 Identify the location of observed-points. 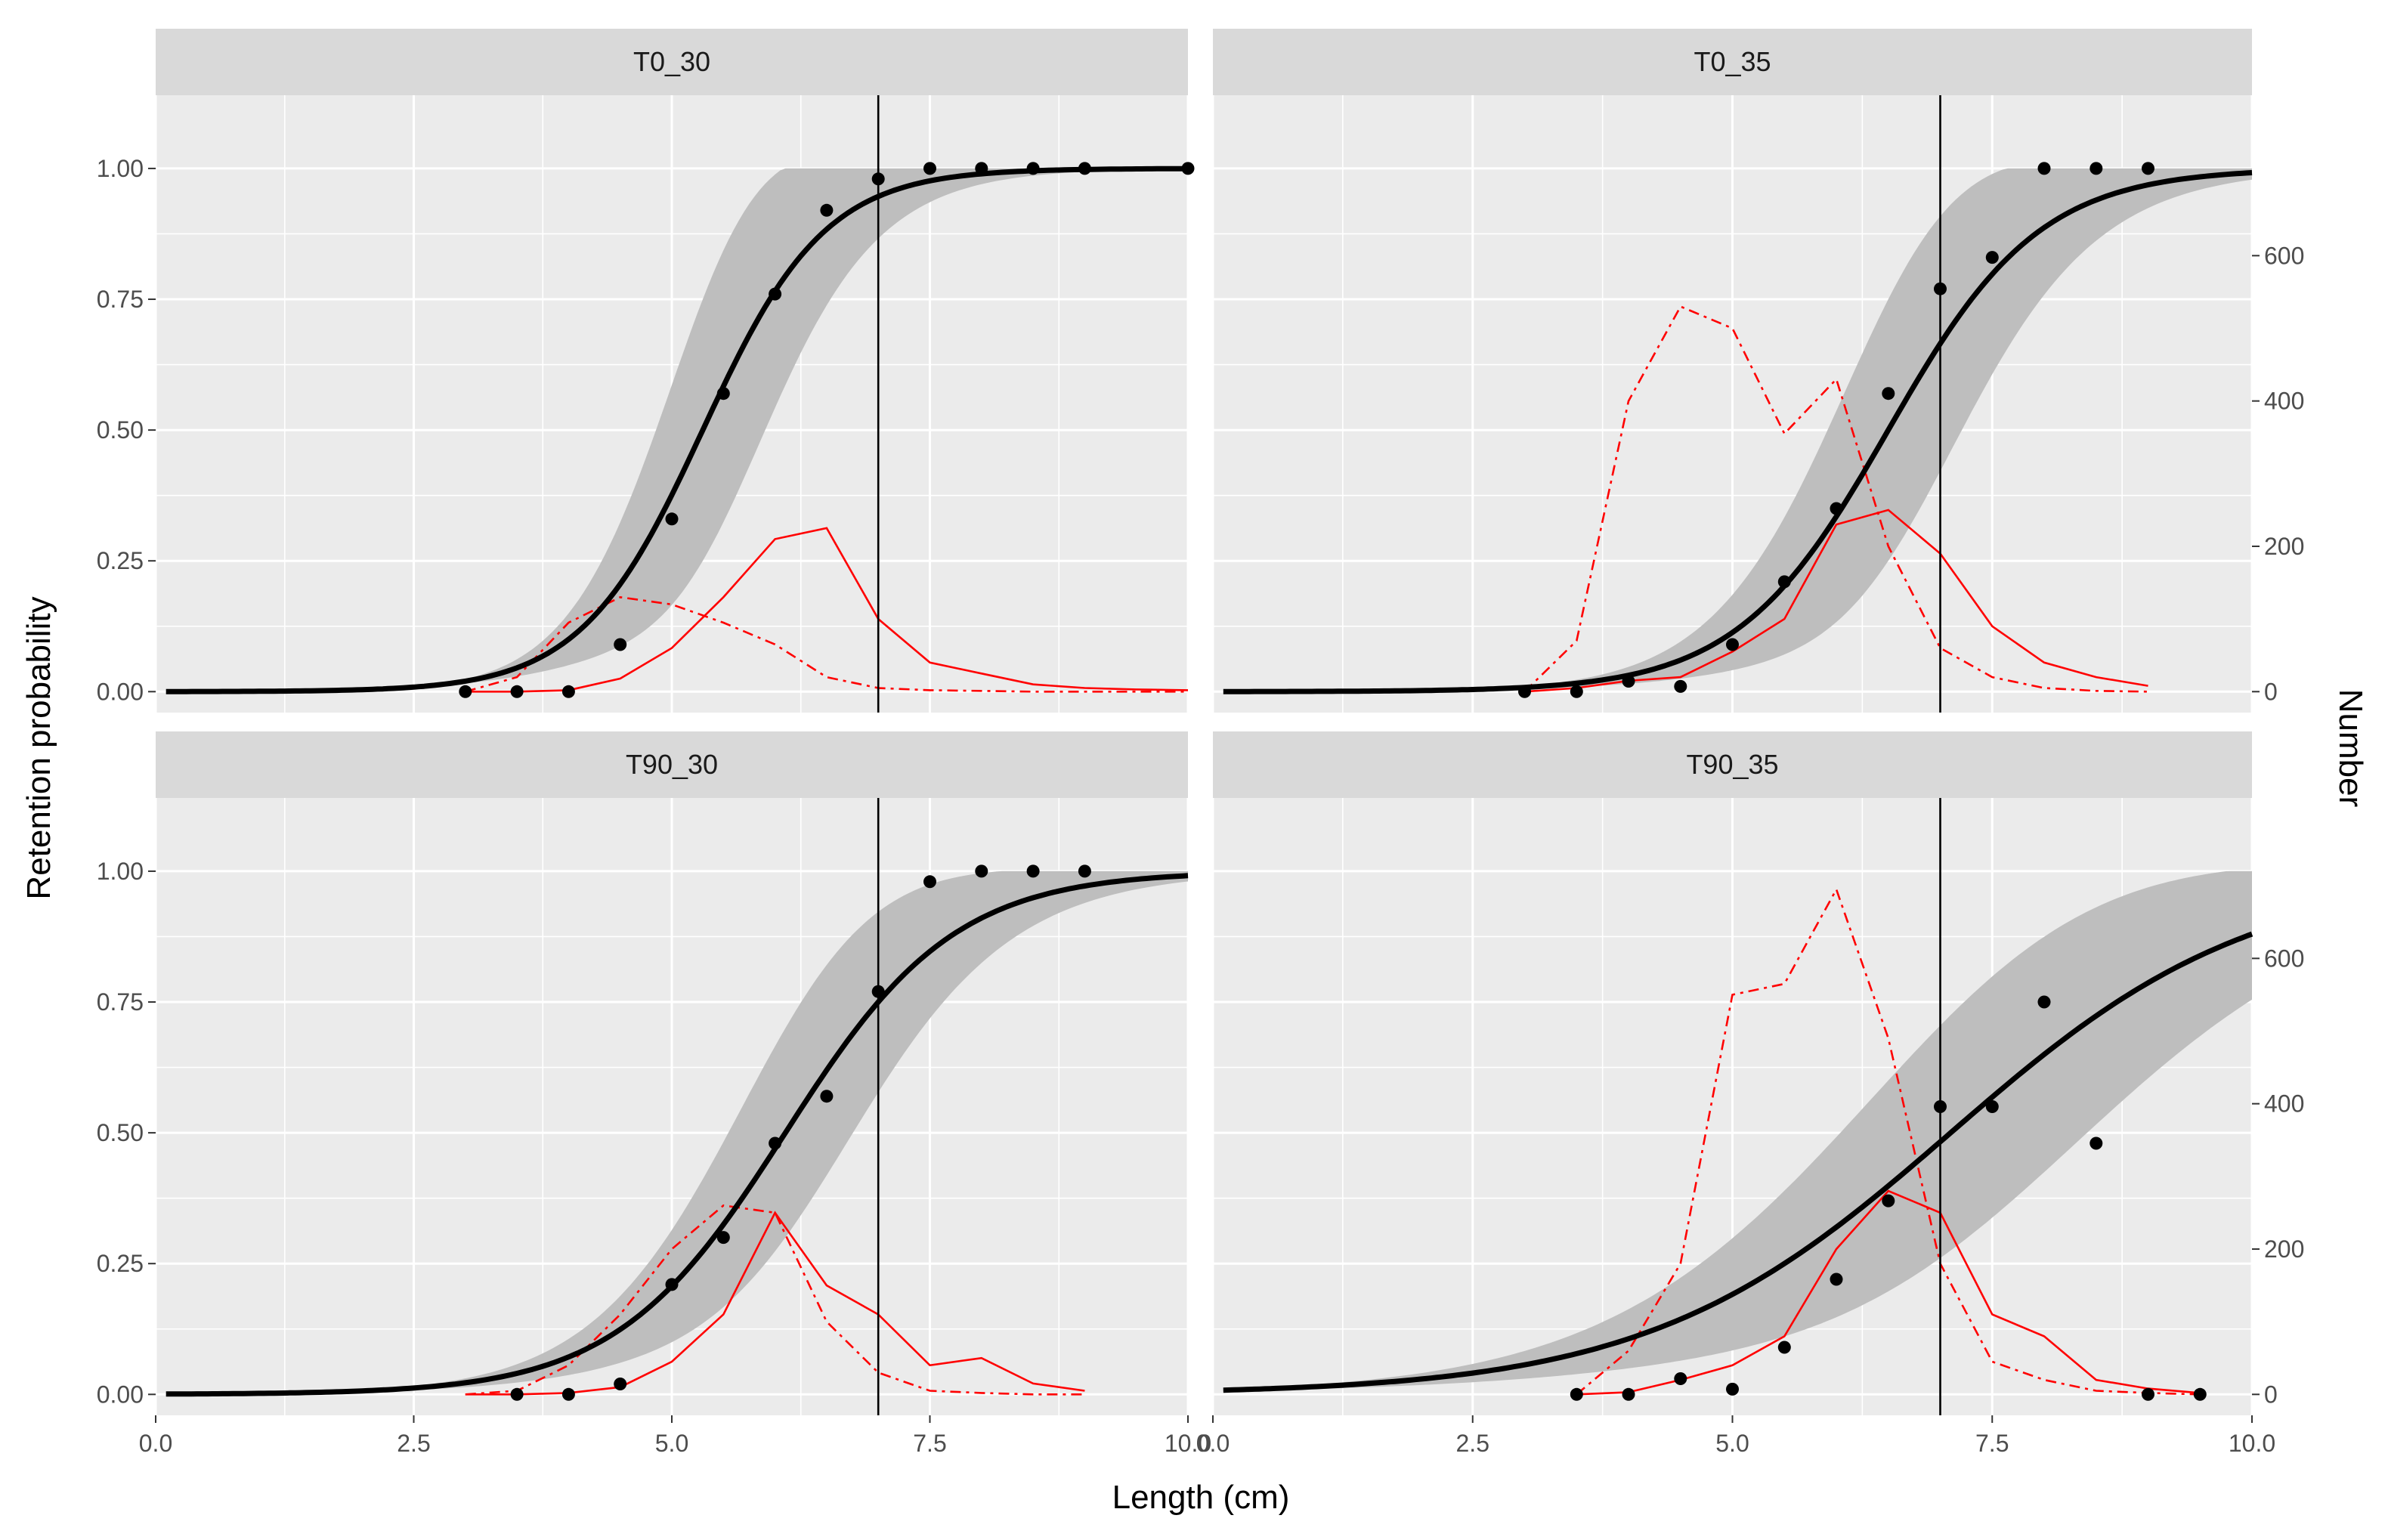
(800, 1132).